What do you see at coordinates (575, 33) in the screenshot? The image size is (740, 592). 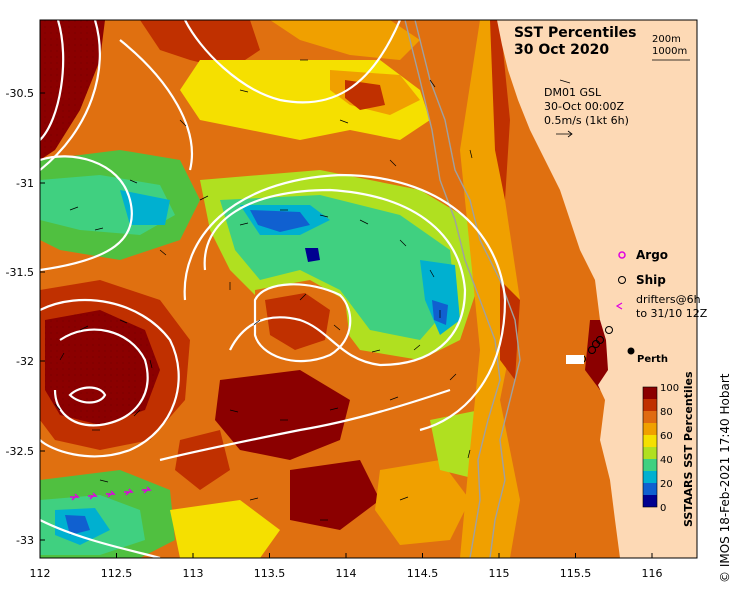 I see `map-title: SST Percentiles` at bounding box center [575, 33].